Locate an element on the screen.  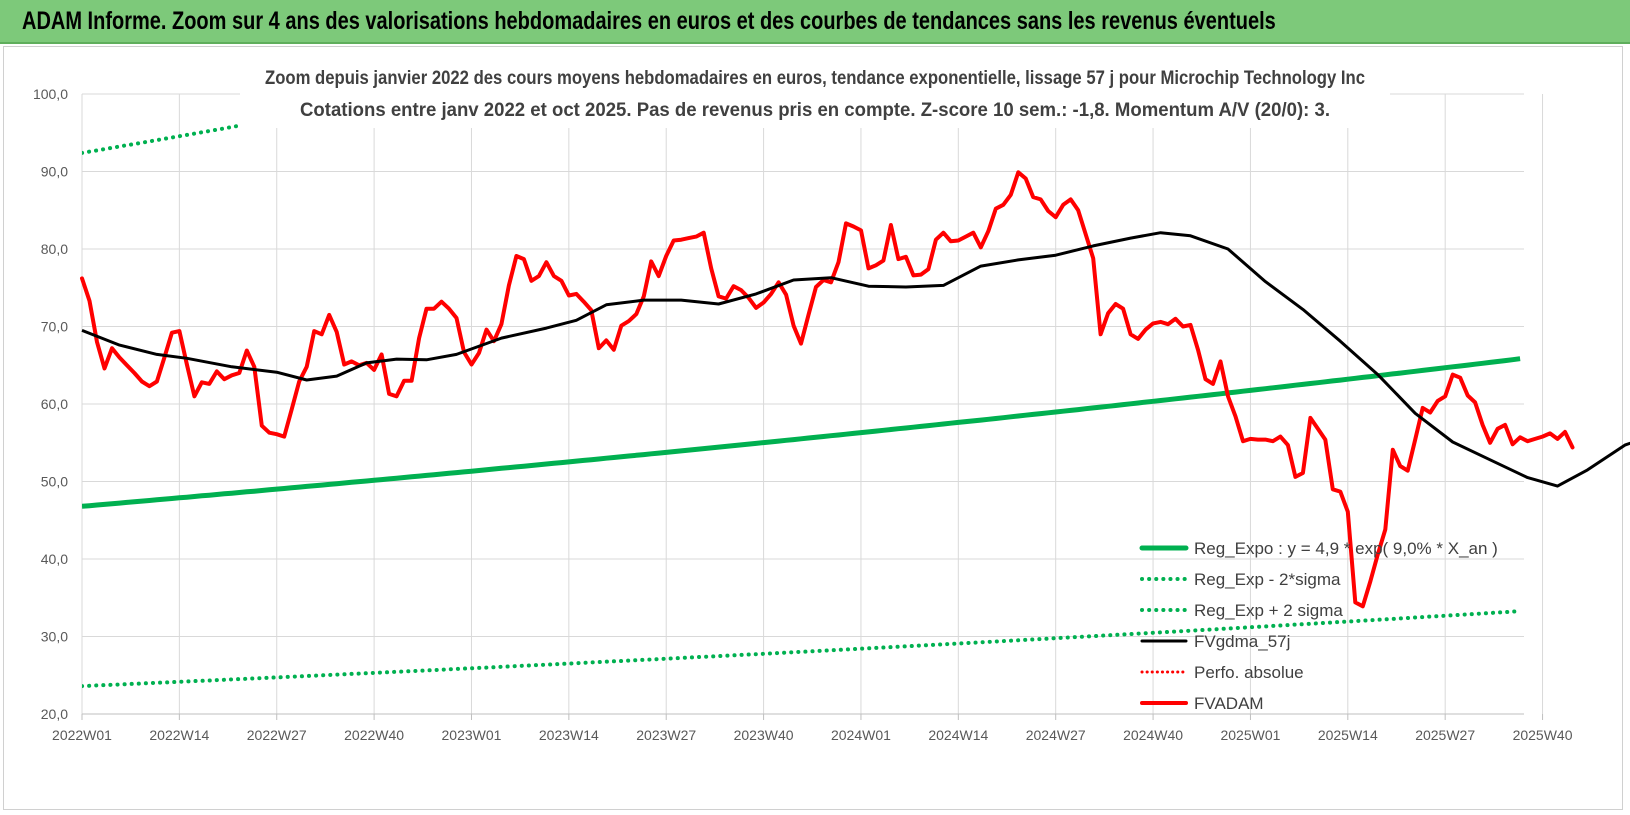
legend-label-reg_minus: Reg_Exp - 2*sigma is located at coordinates (1267, 579).